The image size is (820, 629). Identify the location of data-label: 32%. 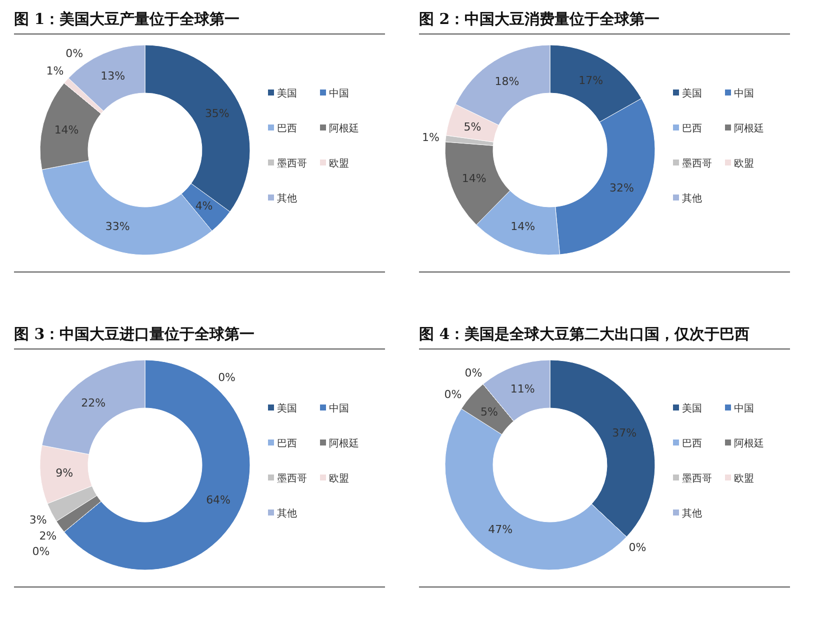
(622, 187).